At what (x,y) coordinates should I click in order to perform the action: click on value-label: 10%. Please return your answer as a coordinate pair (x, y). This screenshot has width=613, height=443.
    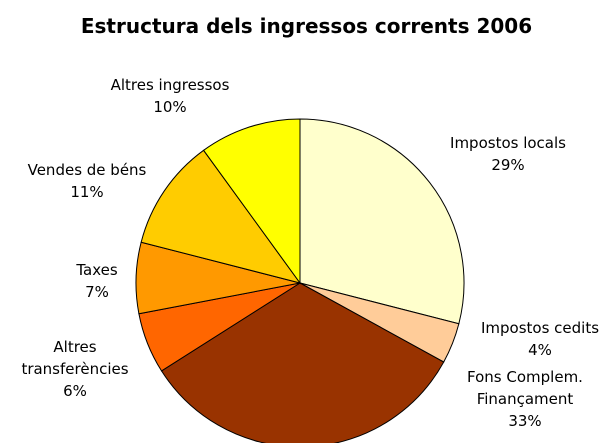
    Looking at the image, I should click on (170, 107).